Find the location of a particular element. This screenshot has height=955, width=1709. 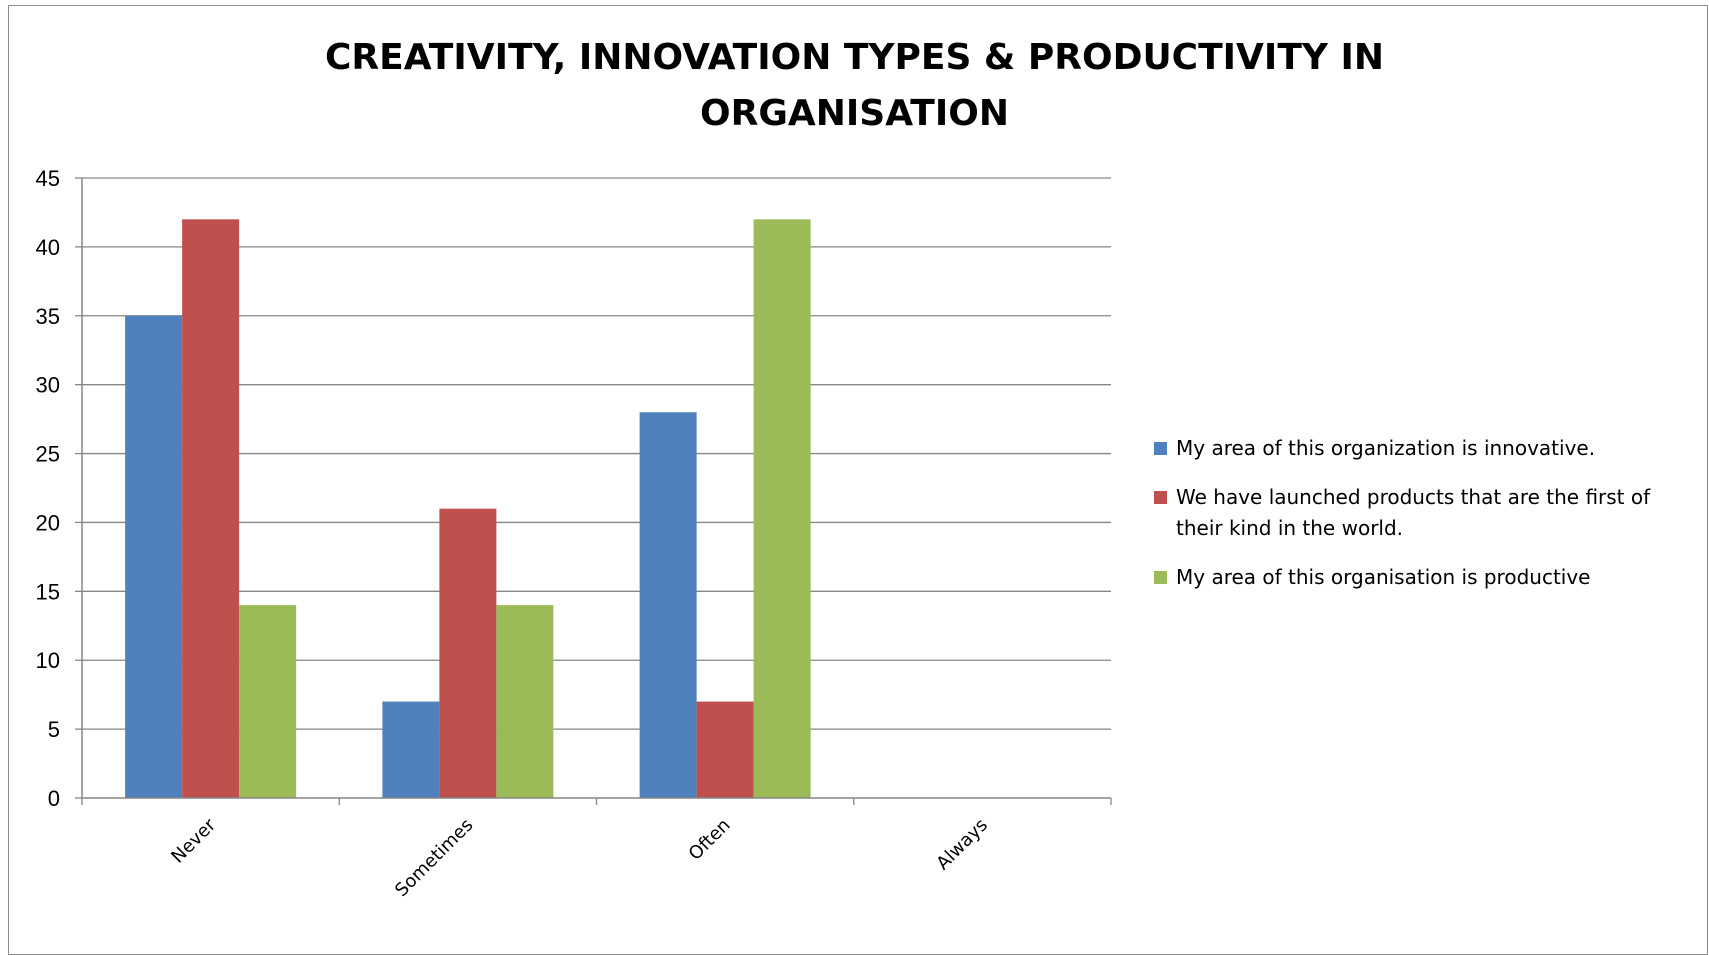

x-tick-label-sometimes: Sometimes is located at coordinates (434, 858).